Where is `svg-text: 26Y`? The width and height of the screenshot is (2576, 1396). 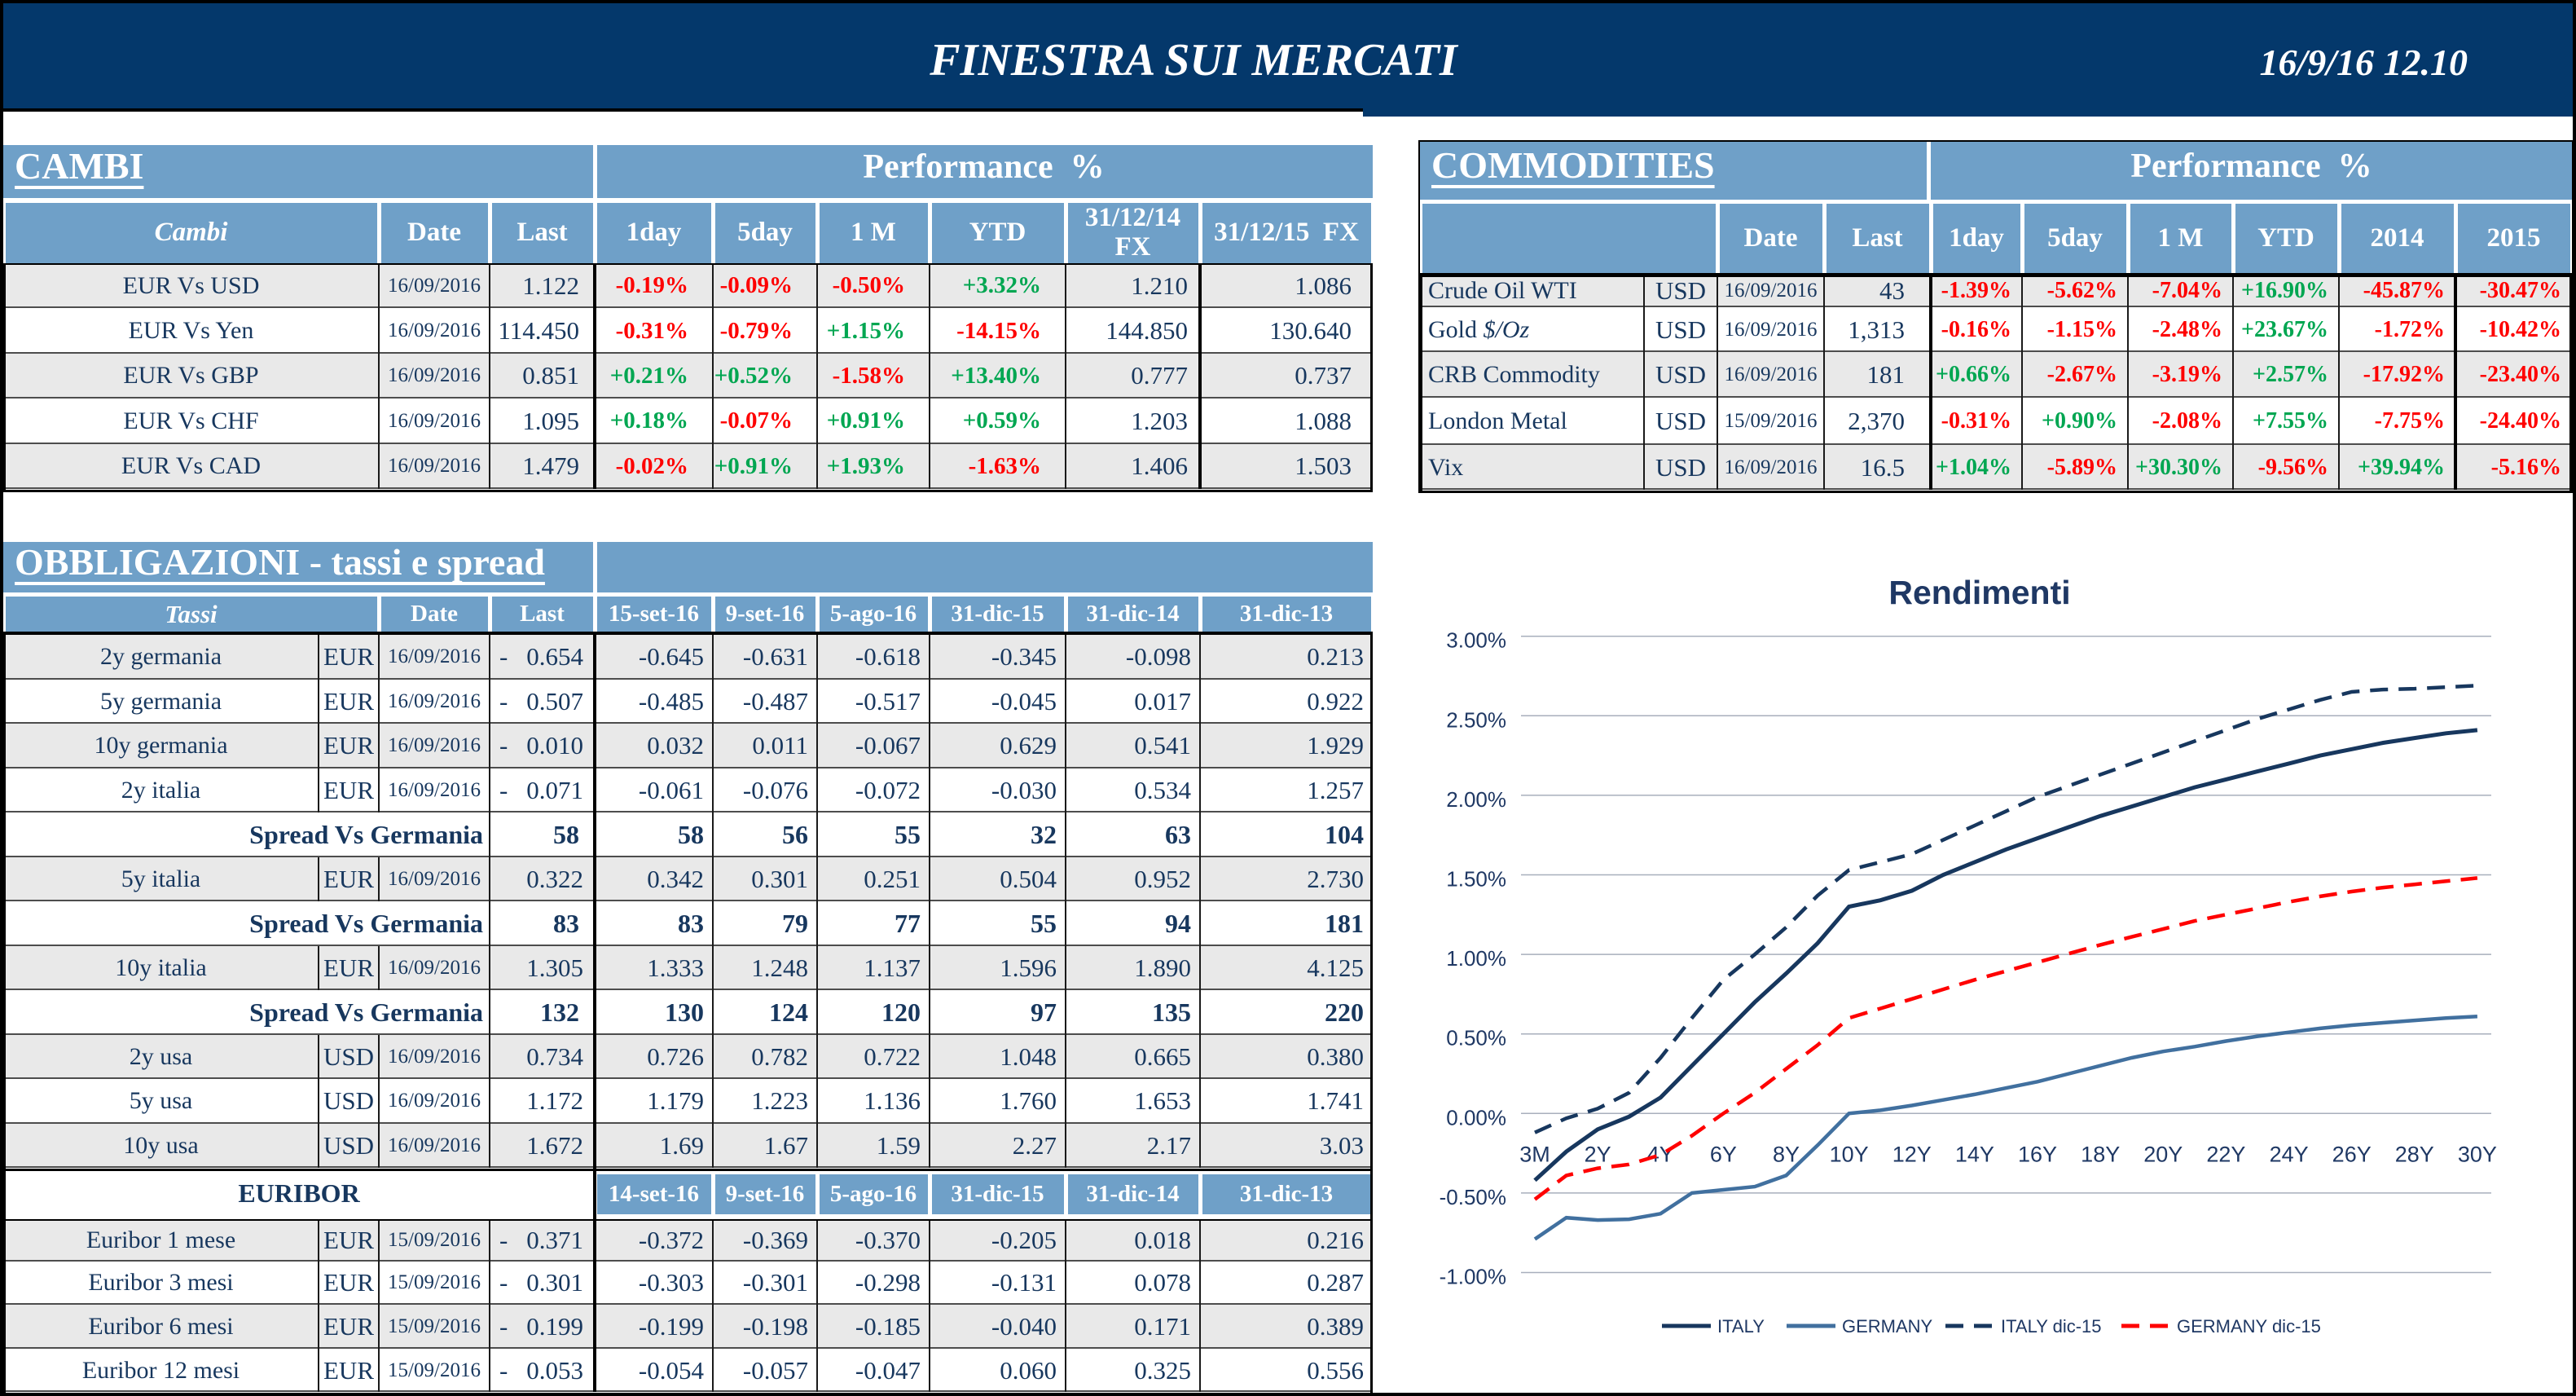
svg-text: 26Y is located at coordinates (2352, 1154).